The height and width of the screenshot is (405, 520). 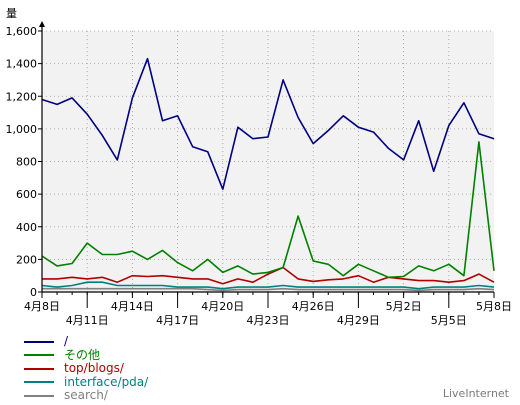 I want to click on y-axis-label: 量, so click(x=11, y=13).